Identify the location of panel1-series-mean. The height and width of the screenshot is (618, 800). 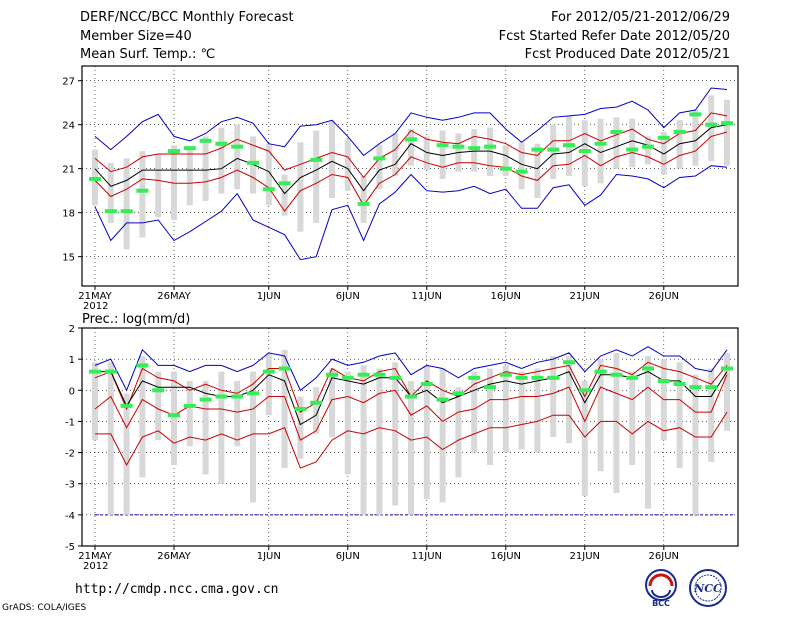
(411, 159).